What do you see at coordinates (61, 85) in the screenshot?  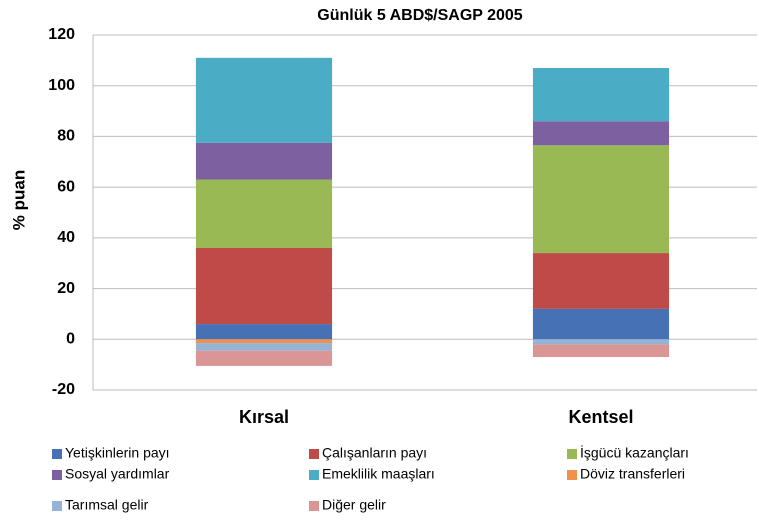 I see `y-tick-label: 100` at bounding box center [61, 85].